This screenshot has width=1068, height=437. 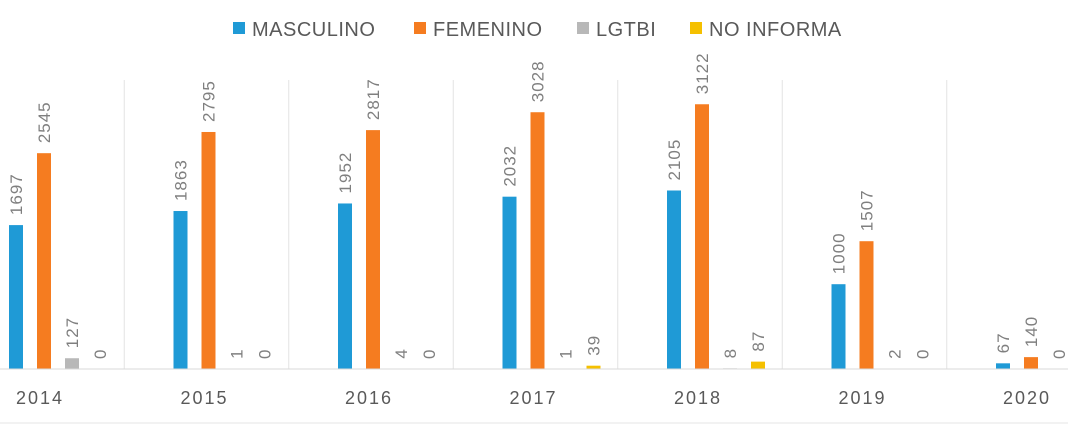 I want to click on data-label-no-informa-2015: 0, so click(x=265, y=354).